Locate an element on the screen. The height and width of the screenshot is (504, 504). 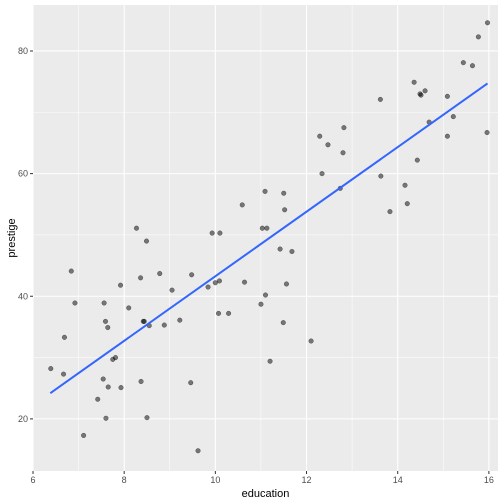
y-axis: 20 40 60 80 is located at coordinates (25, 235).